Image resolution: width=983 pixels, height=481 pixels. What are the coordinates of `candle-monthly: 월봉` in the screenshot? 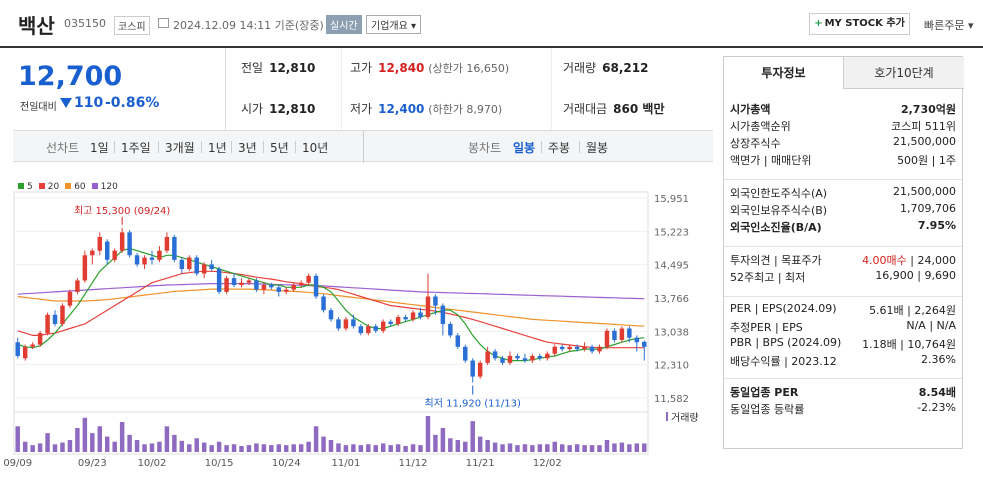 It's located at (597, 148).